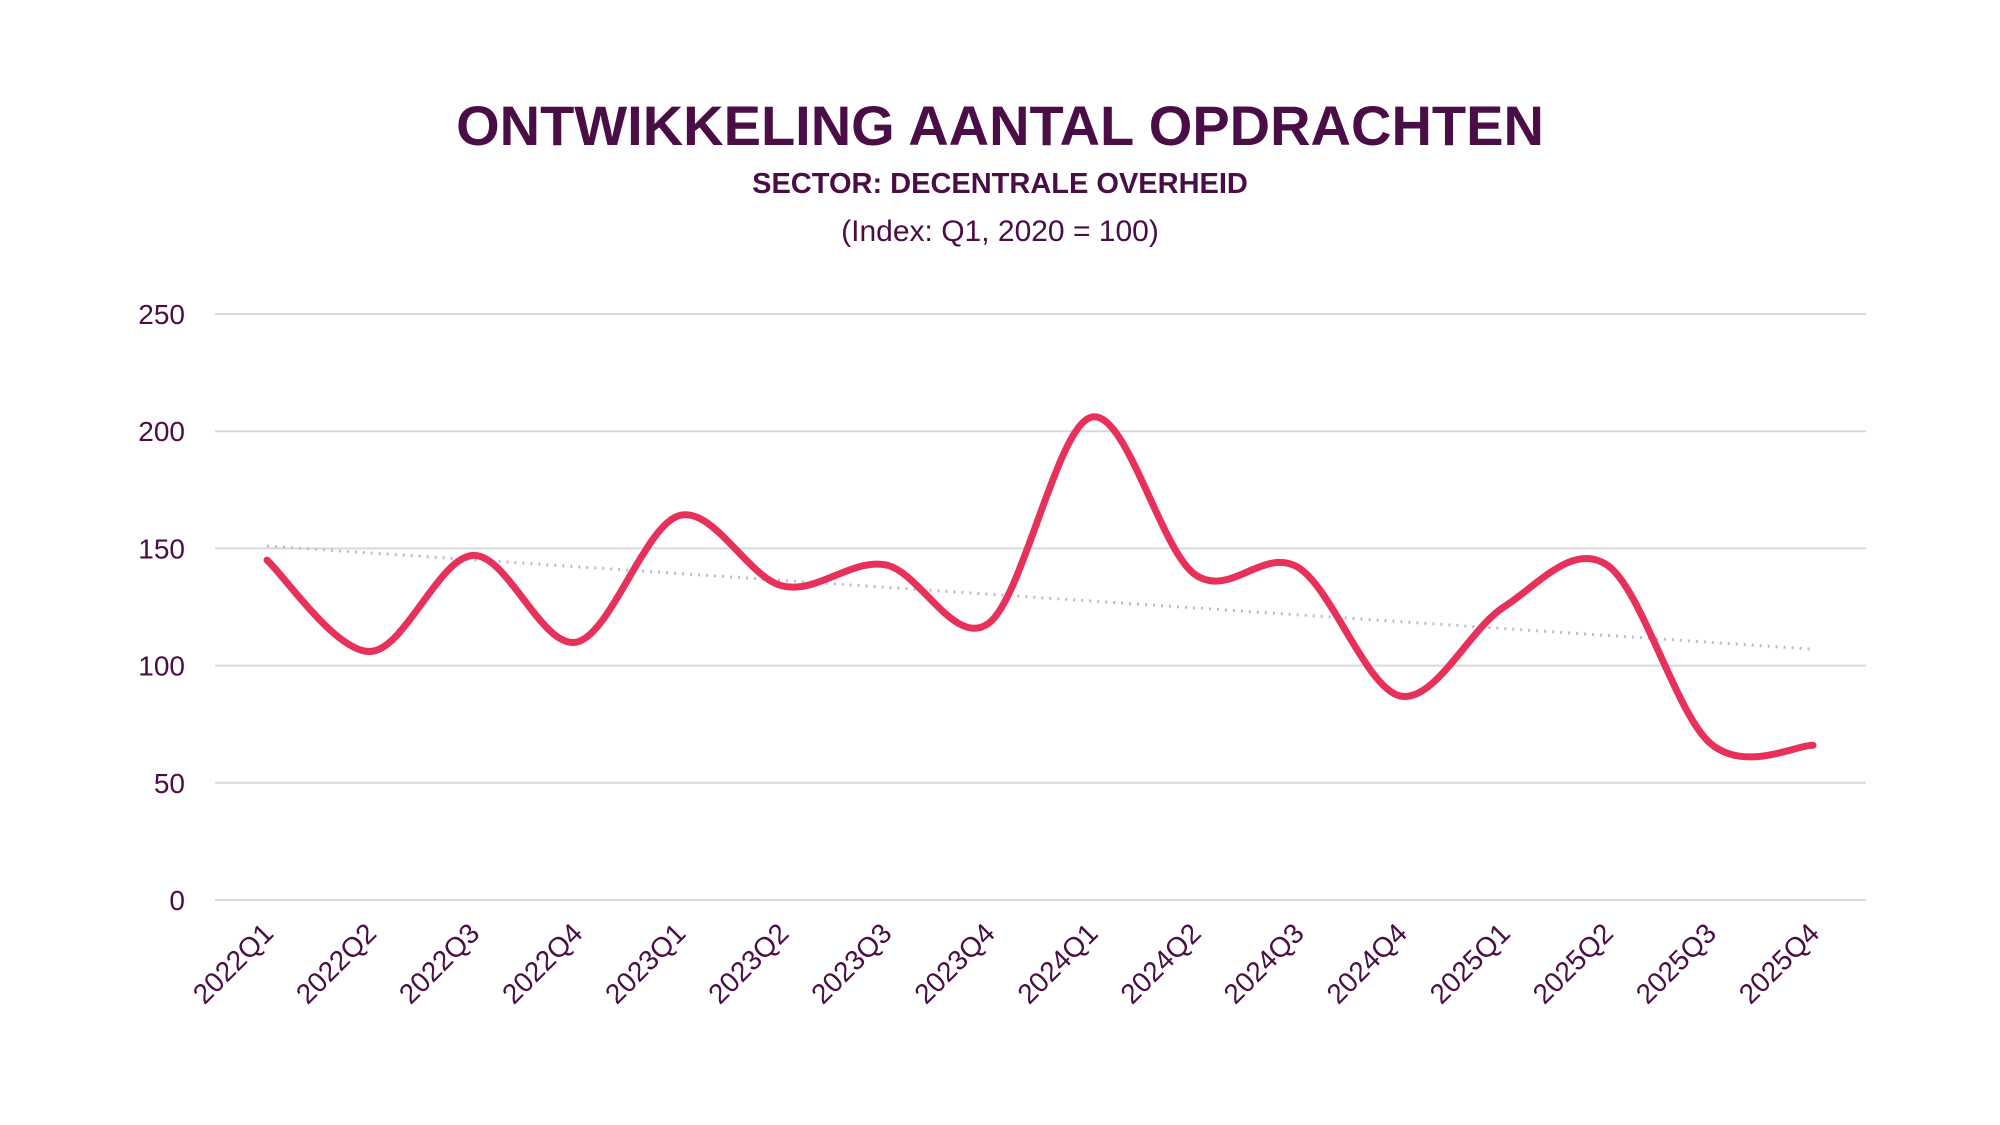 This screenshot has height=1125, width=2000. Describe the element at coordinates (161, 431) in the screenshot. I see `y-tick-label: 200` at that location.